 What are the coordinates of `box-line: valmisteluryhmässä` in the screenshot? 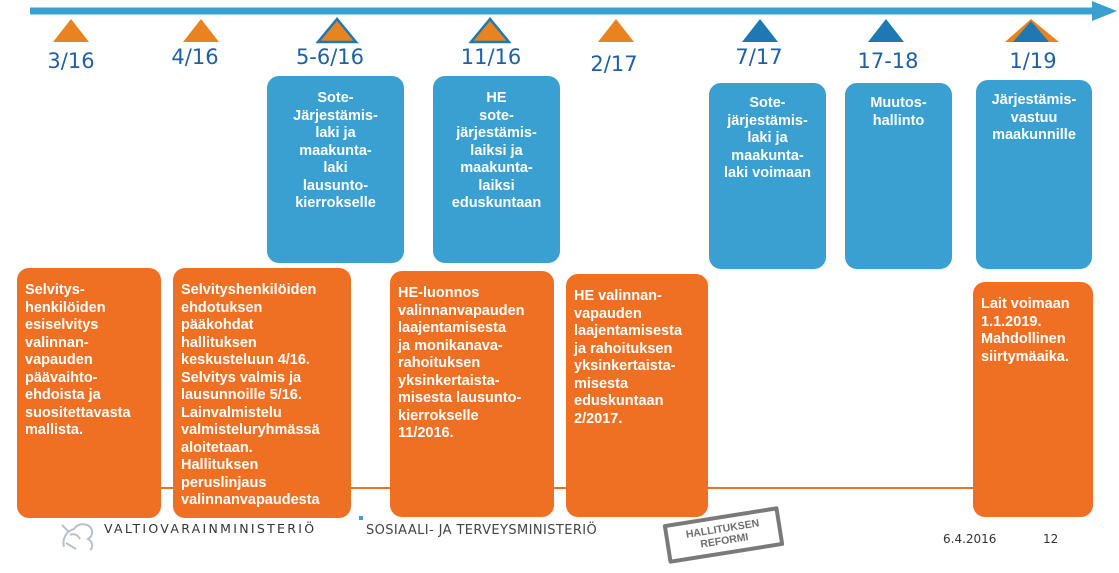 It's located at (250, 430).